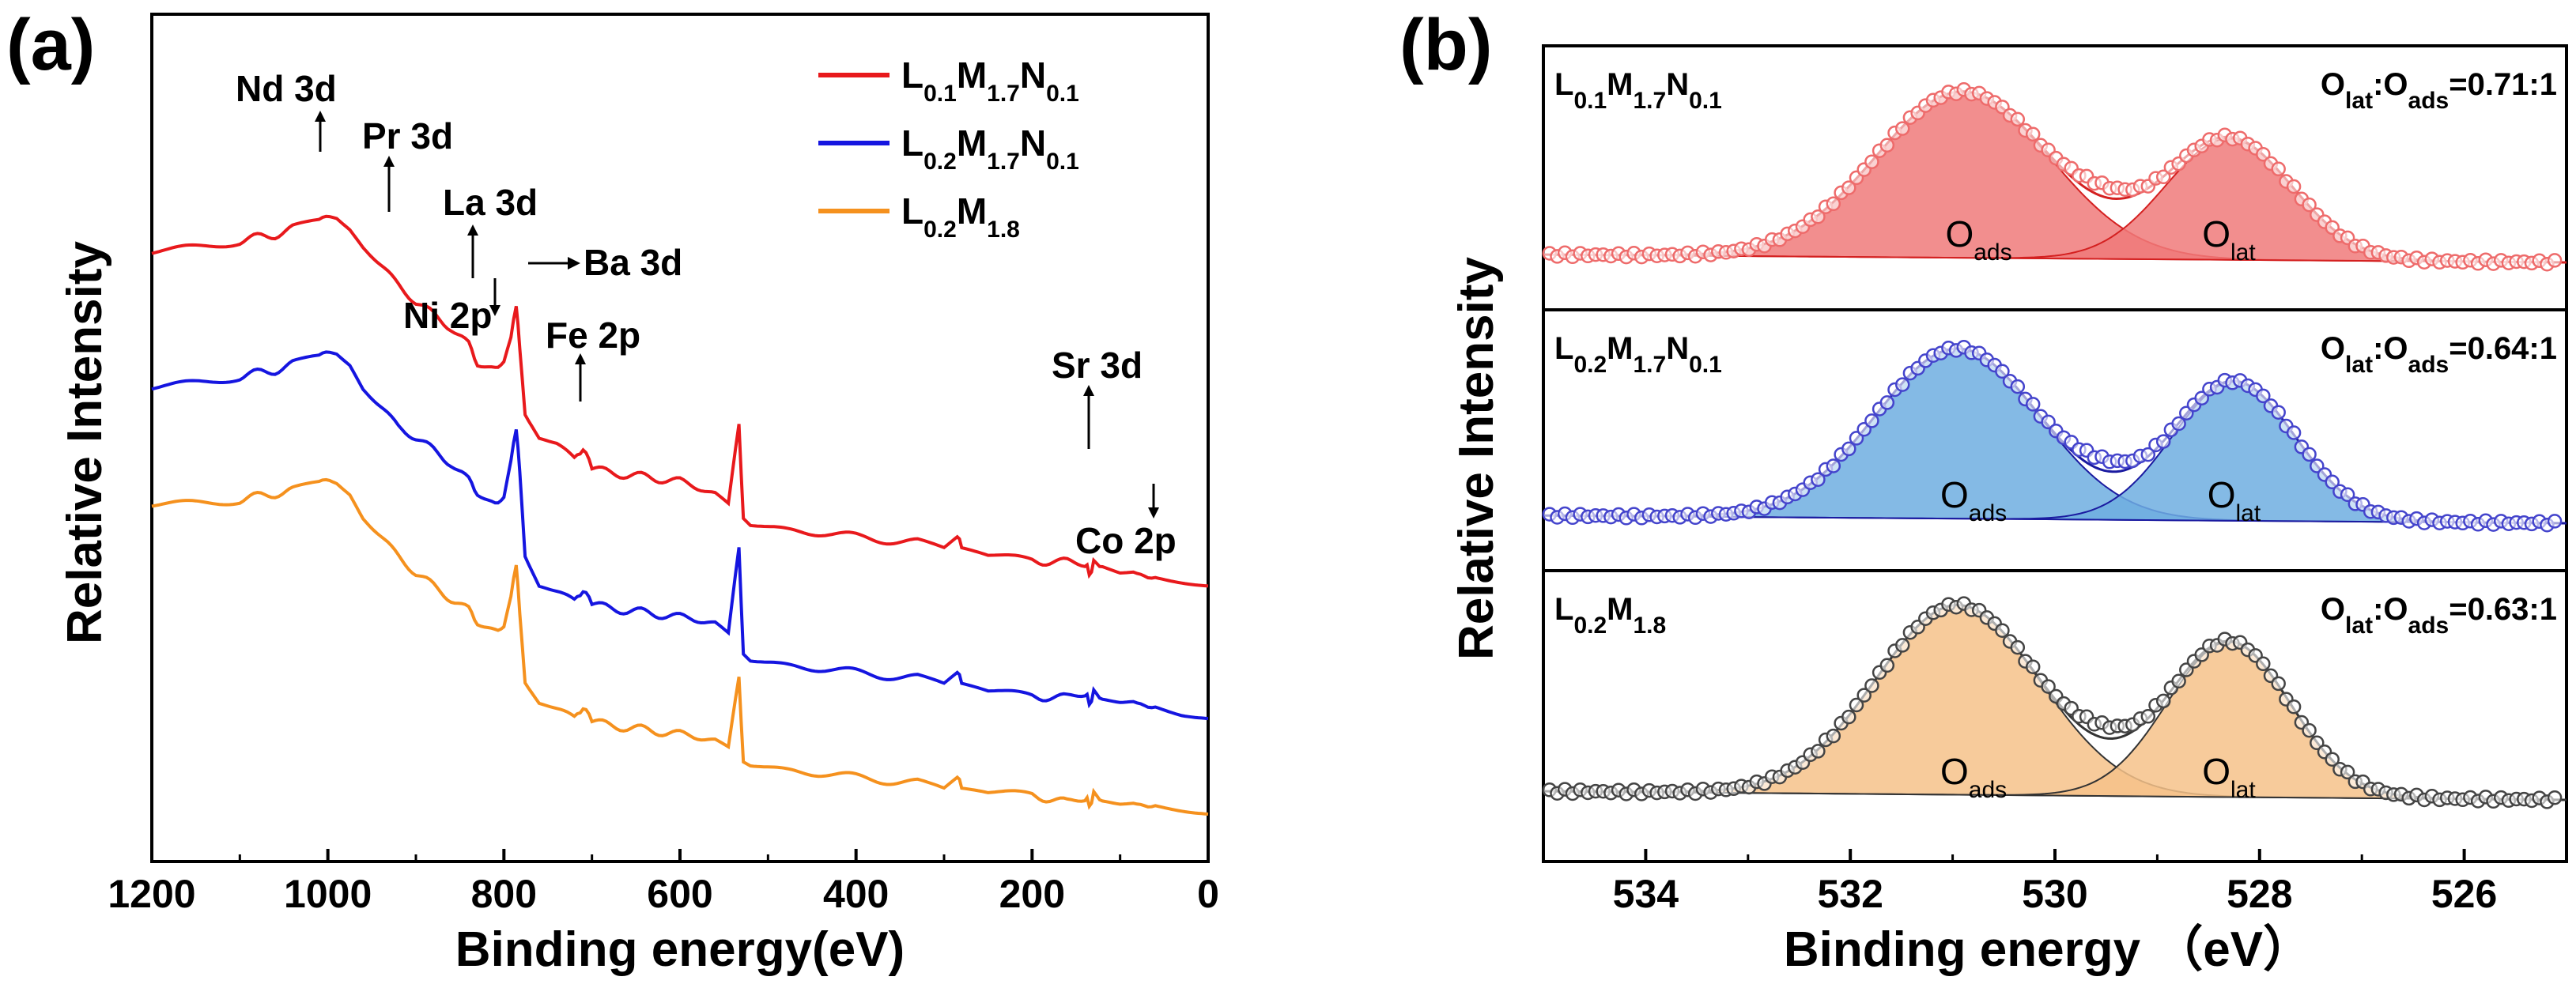 This screenshot has width=2576, height=1003. Describe the element at coordinates (2464, 894) in the screenshot. I see `panel-b-x-tick-label: 526` at that location.